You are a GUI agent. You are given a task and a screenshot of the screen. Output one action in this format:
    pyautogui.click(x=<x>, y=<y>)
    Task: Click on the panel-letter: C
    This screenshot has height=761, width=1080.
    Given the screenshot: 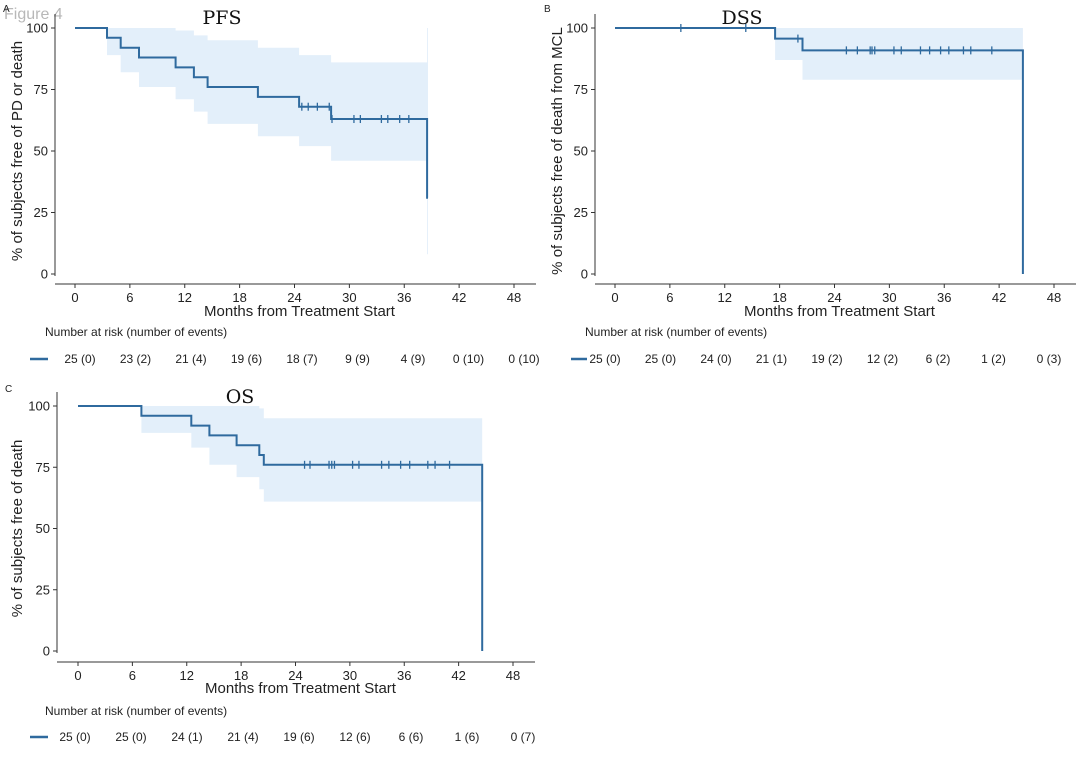 What is the action you would take?
    pyautogui.click(x=8, y=389)
    